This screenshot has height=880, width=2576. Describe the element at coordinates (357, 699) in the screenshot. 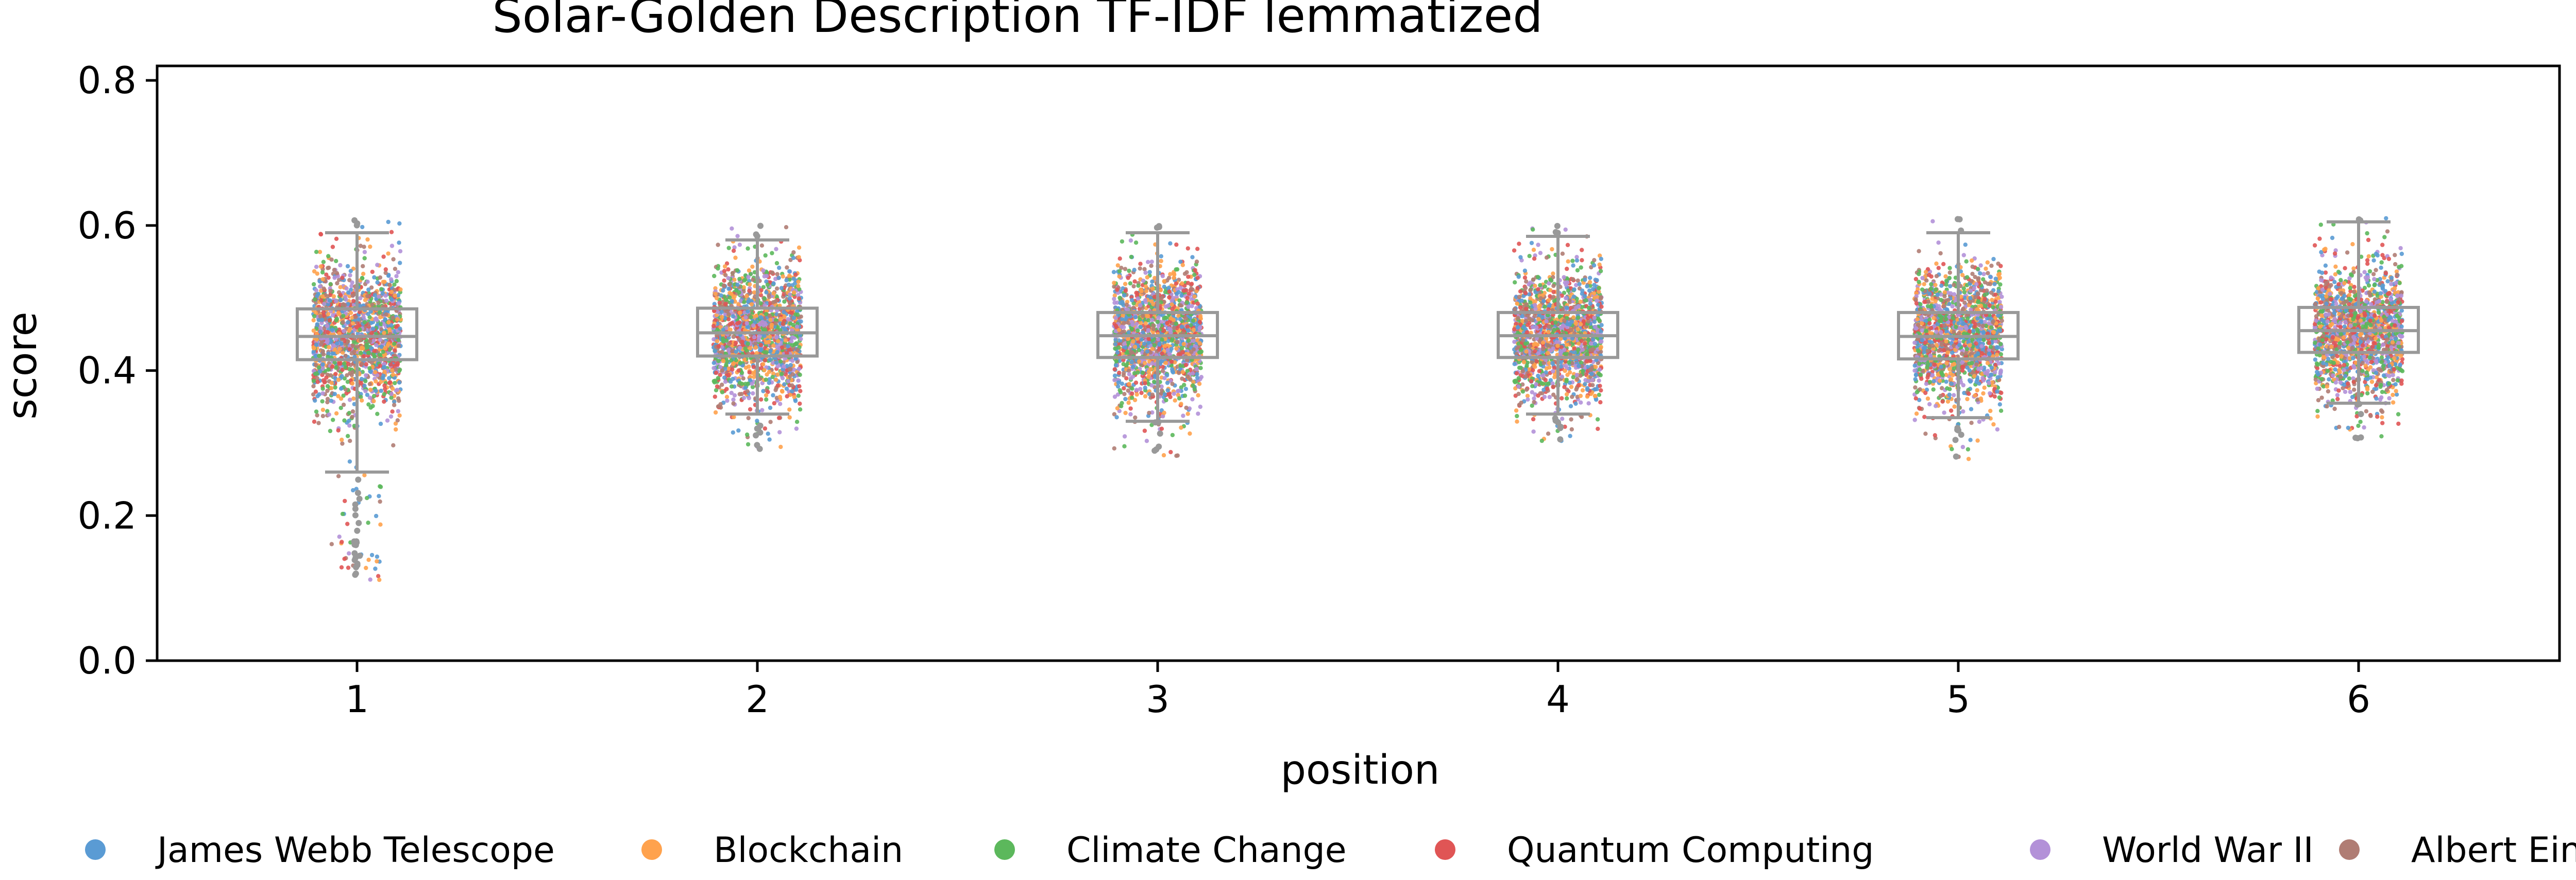

I see `x-tick-label: 1` at that location.